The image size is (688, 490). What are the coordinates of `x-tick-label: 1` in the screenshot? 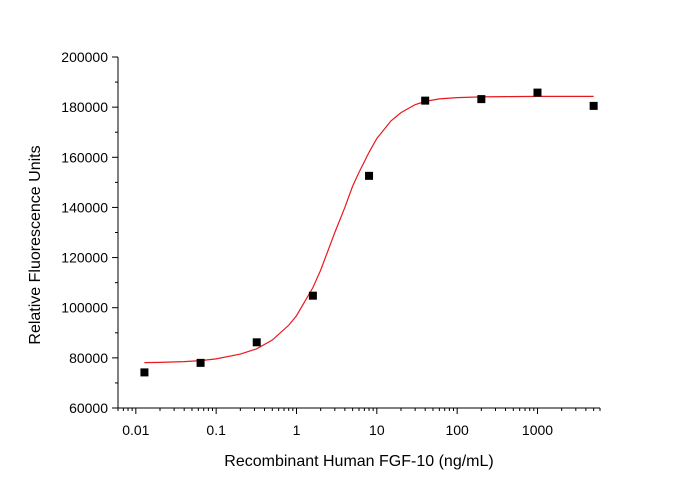 It's located at (297, 430).